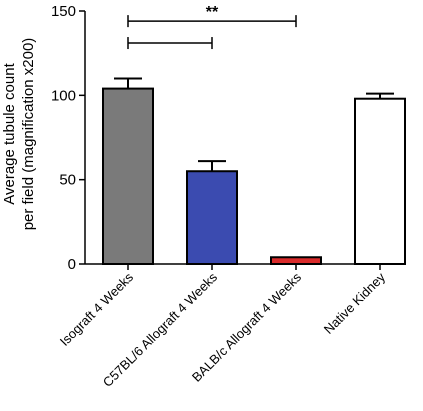  I want to click on y-tick-label: 100, so click(63, 95).